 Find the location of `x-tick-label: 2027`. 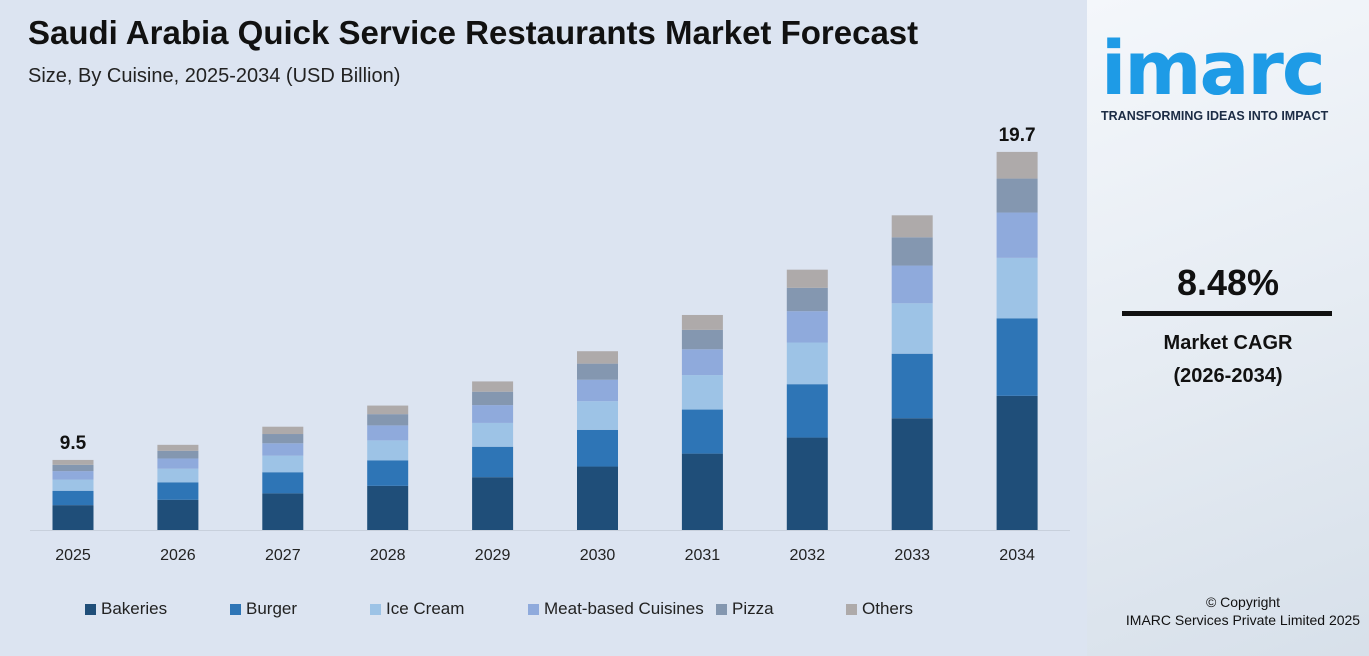

x-tick-label: 2027 is located at coordinates (283, 555).